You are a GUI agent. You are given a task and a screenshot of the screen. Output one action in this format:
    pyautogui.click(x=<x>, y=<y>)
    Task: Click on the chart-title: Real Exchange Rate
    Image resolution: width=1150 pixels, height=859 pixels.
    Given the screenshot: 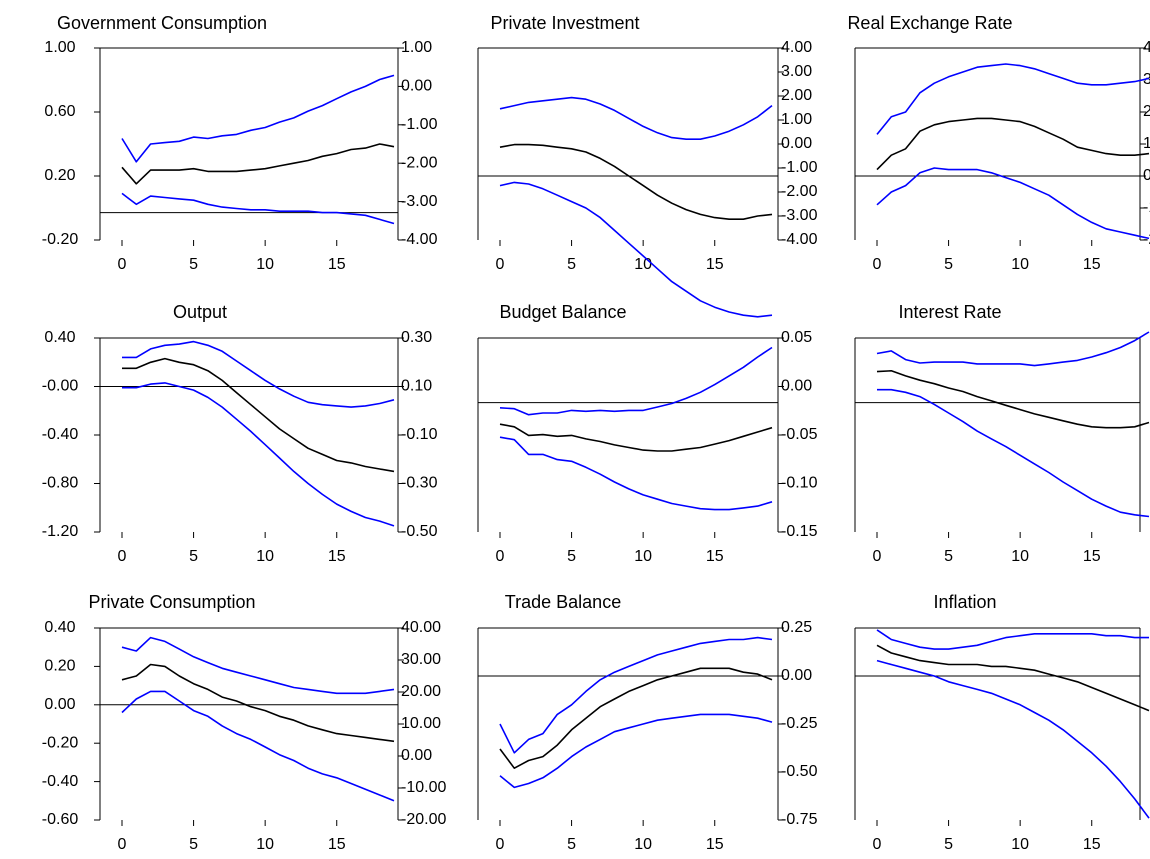 What is the action you would take?
    pyautogui.click(x=929, y=23)
    